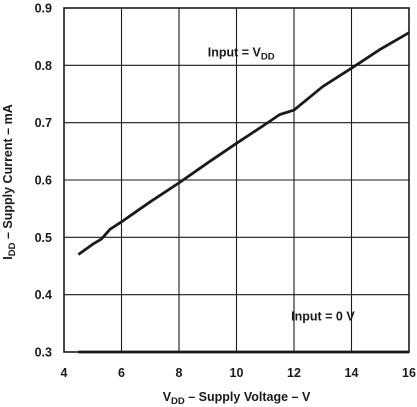 The height and width of the screenshot is (407, 417). I want to click on x-tick-label: 12, so click(294, 373).